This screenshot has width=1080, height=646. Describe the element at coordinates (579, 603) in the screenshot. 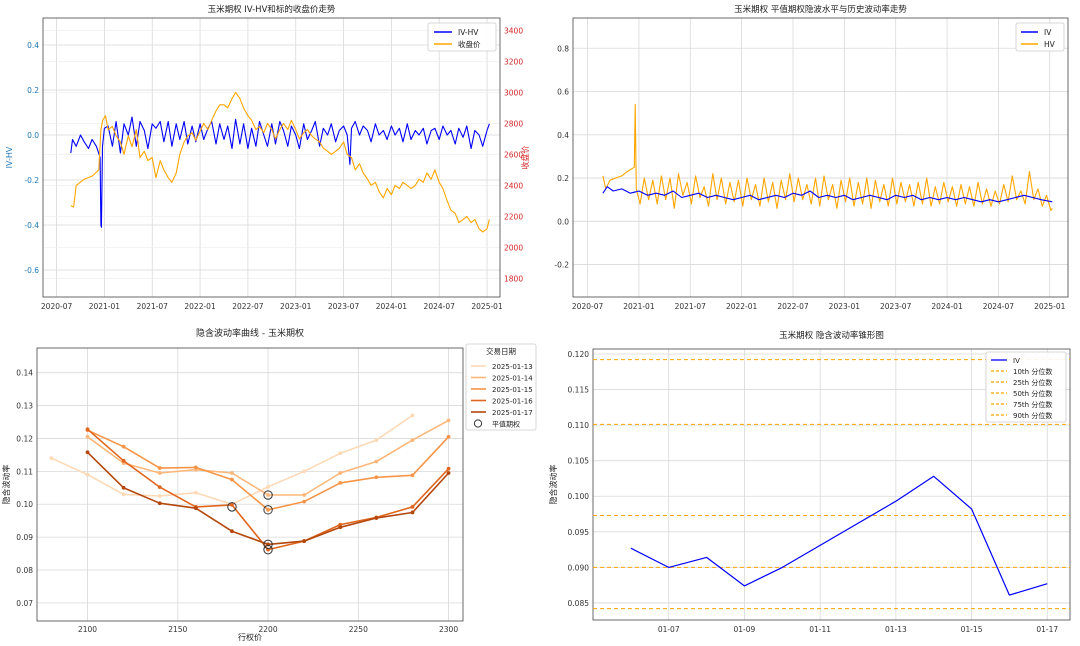

I see `y-tick-label: 0.085` at that location.